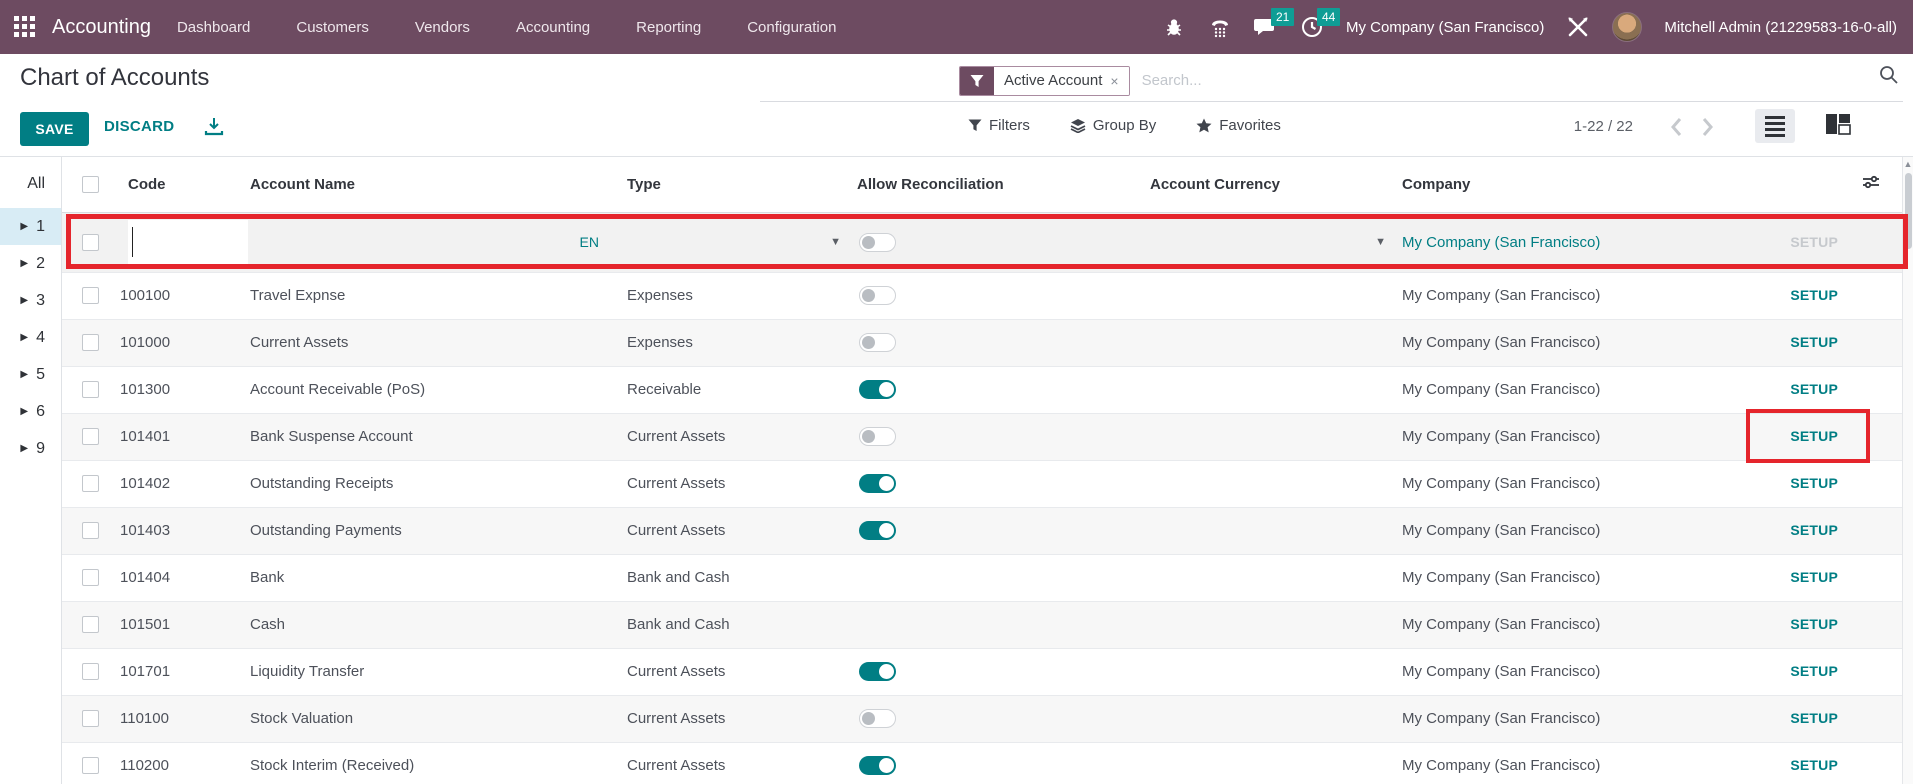 The width and height of the screenshot is (1913, 784). What do you see at coordinates (25, 27) in the screenshot?
I see `apps-menu-icon` at bounding box center [25, 27].